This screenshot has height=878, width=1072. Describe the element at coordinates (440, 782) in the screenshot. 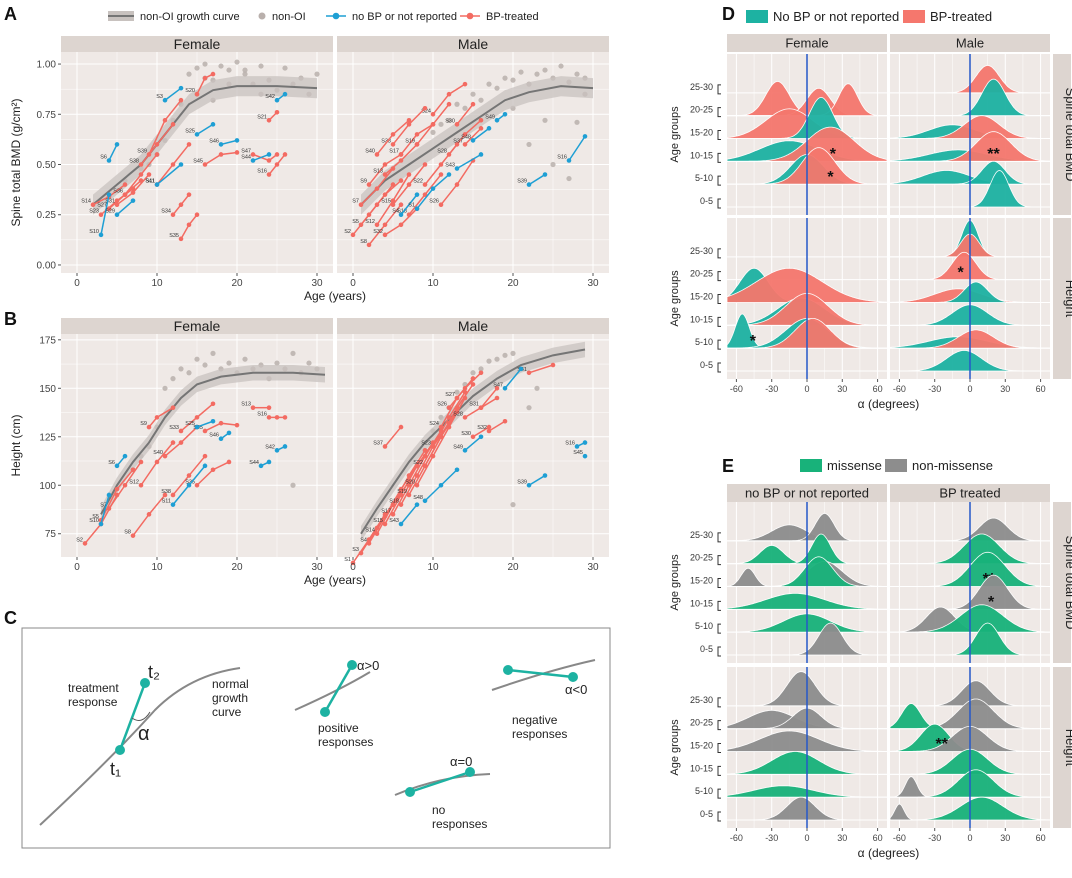

I see `no-response-line` at that location.